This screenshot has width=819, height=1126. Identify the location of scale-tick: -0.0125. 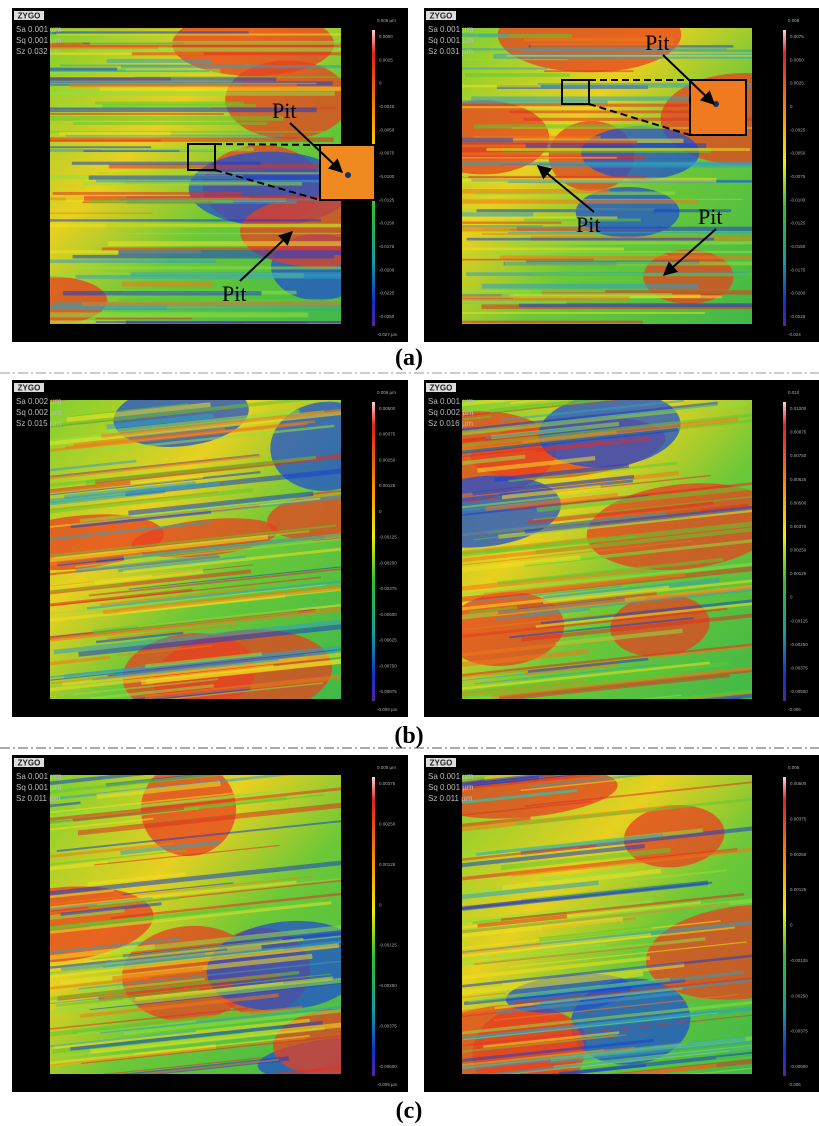
(387, 199).